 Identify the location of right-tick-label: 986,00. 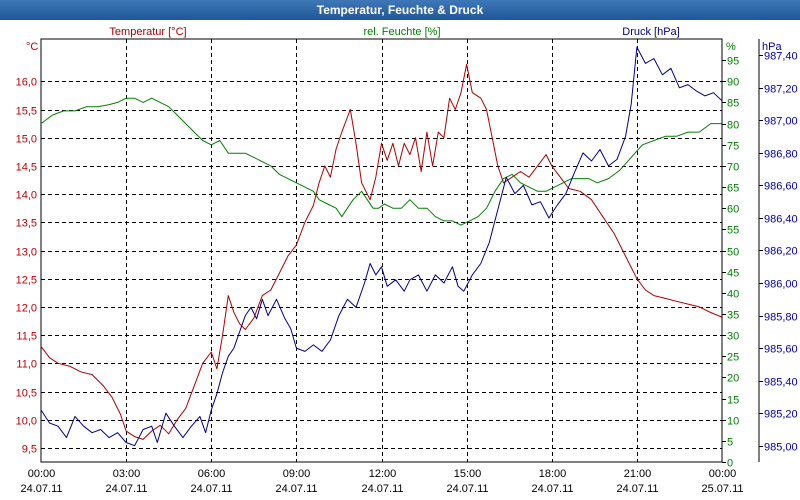
(781, 285).